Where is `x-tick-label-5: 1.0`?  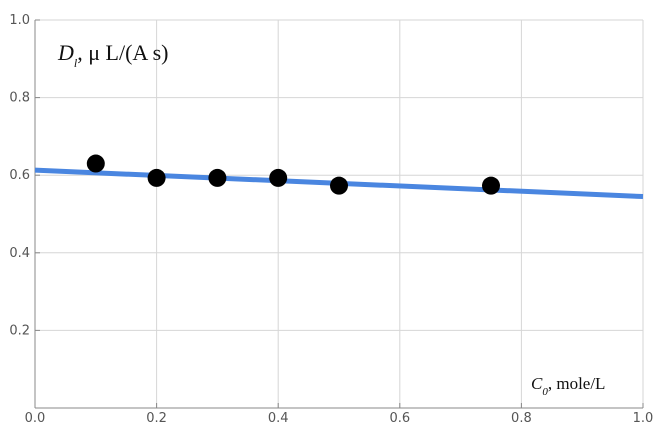 x-tick-label-5: 1.0 is located at coordinates (643, 418).